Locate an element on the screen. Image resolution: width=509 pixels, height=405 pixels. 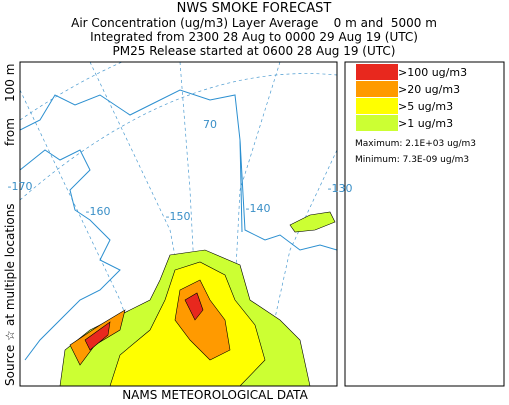
map-label: -150 is located at coordinates (178, 216).